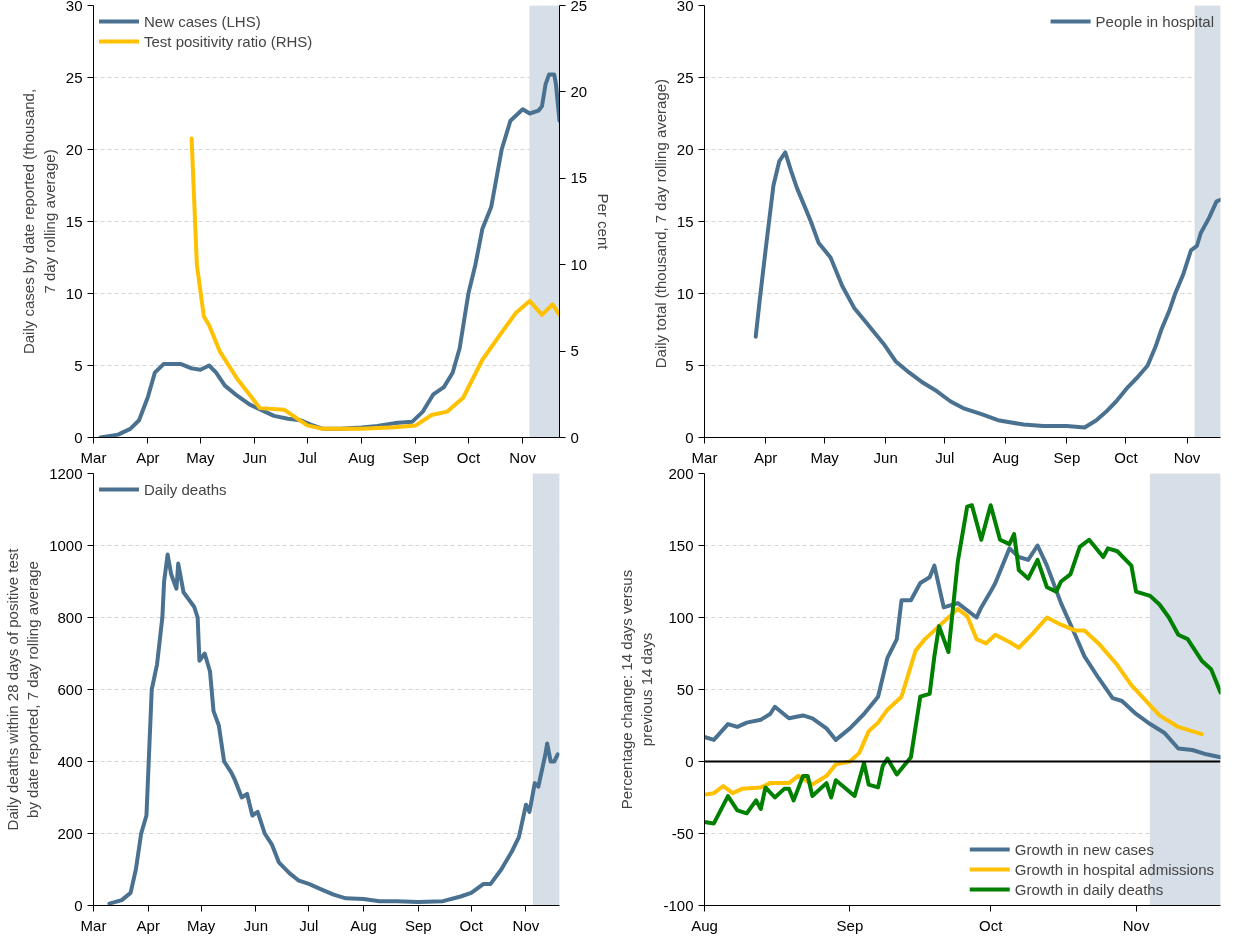  What do you see at coordinates (66, 473) in the screenshot?
I see `y-tick-label: 1200` at bounding box center [66, 473].